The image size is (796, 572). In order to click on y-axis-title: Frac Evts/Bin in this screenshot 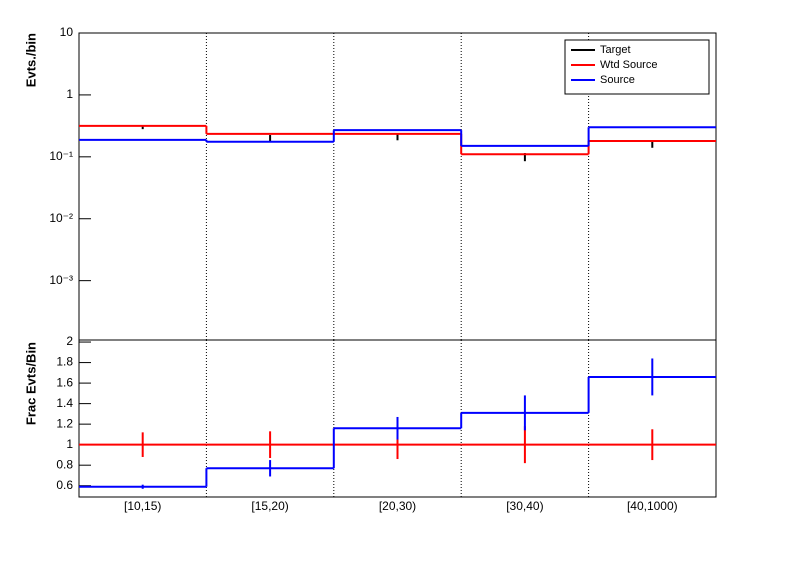, I will do `click(30, 383)`.